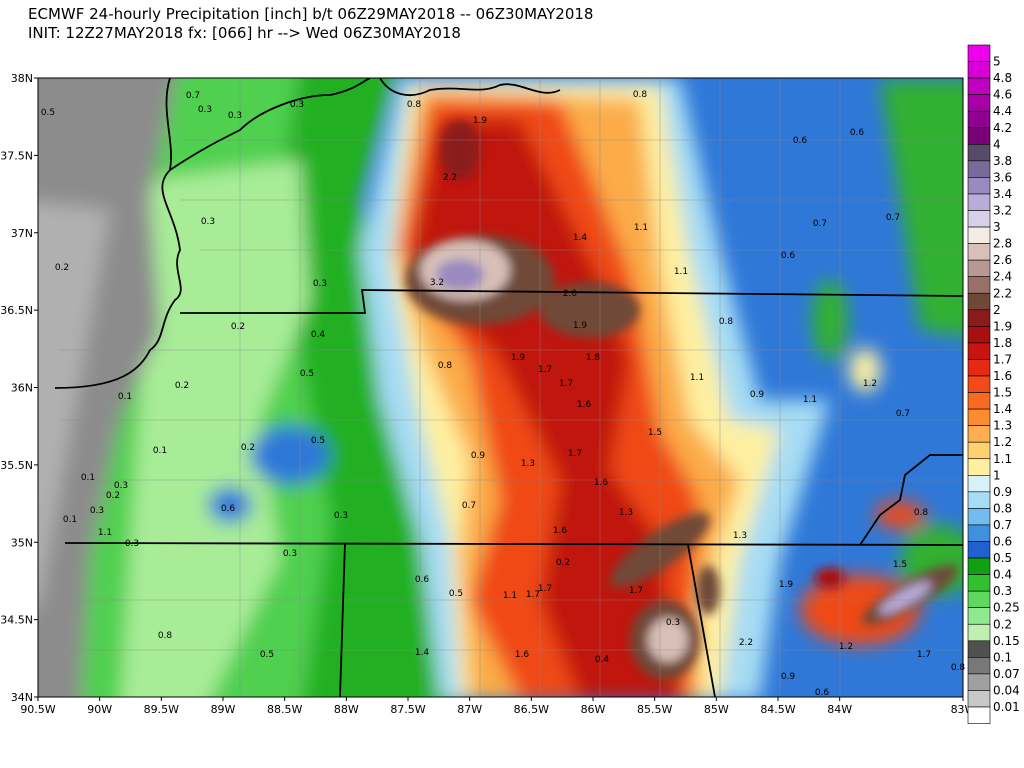 This screenshot has height=768, width=1024. What do you see at coordinates (1002, 492) in the screenshot?
I see `colorbar-label: 0.9` at bounding box center [1002, 492].